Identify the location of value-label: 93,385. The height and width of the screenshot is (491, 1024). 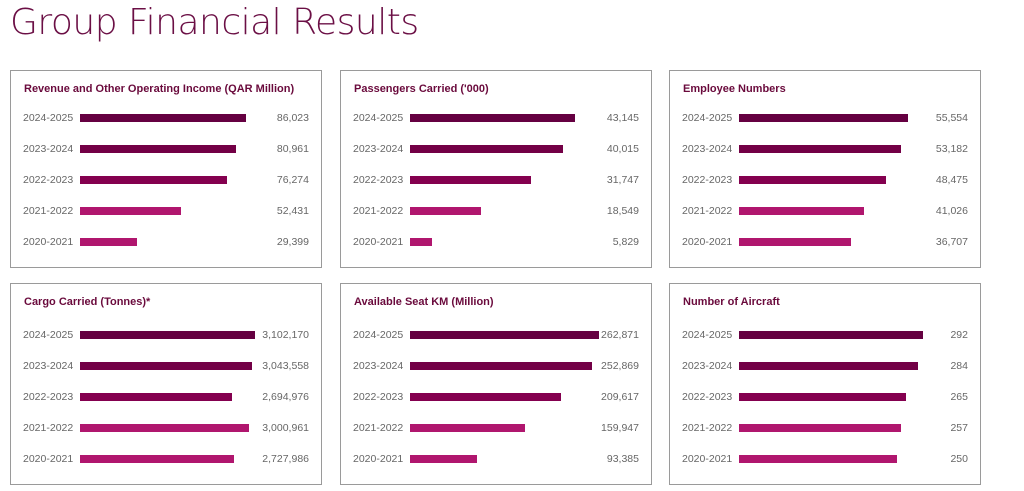
(622, 459).